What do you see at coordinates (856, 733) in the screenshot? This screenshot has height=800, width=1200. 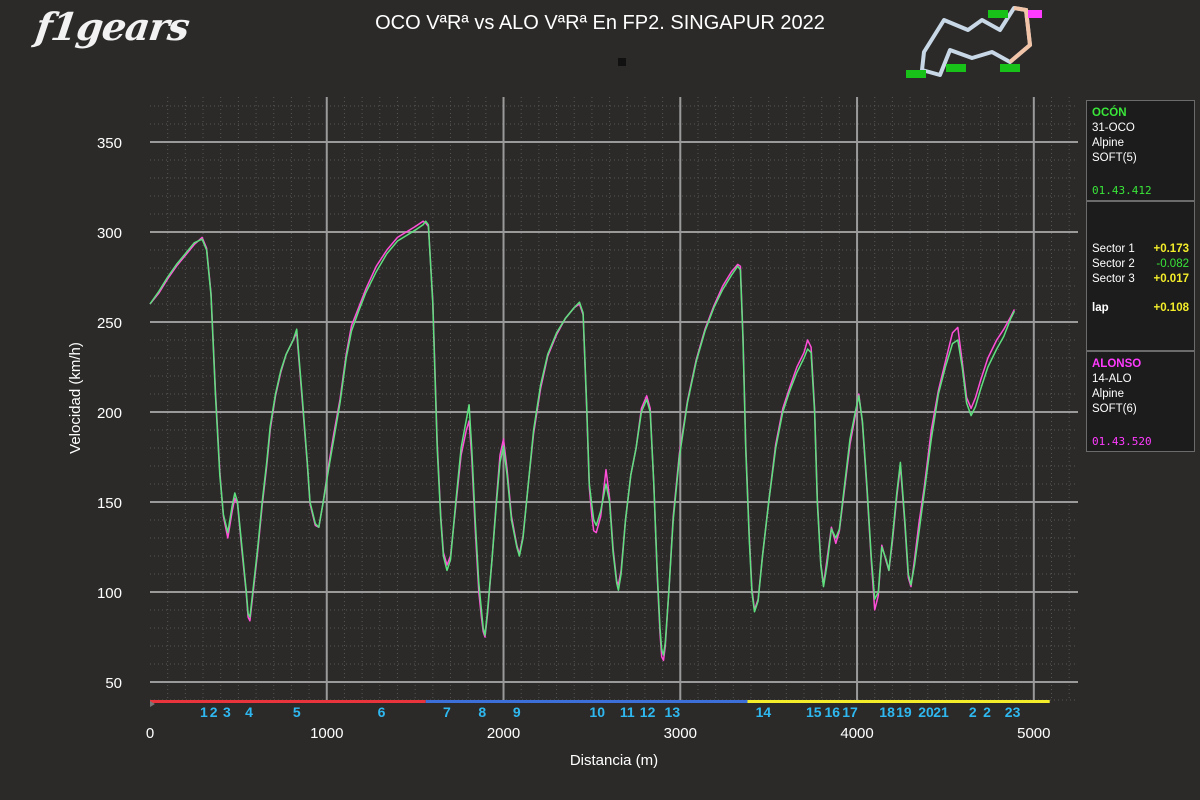 I see `x-tick-label: 4000` at bounding box center [856, 733].